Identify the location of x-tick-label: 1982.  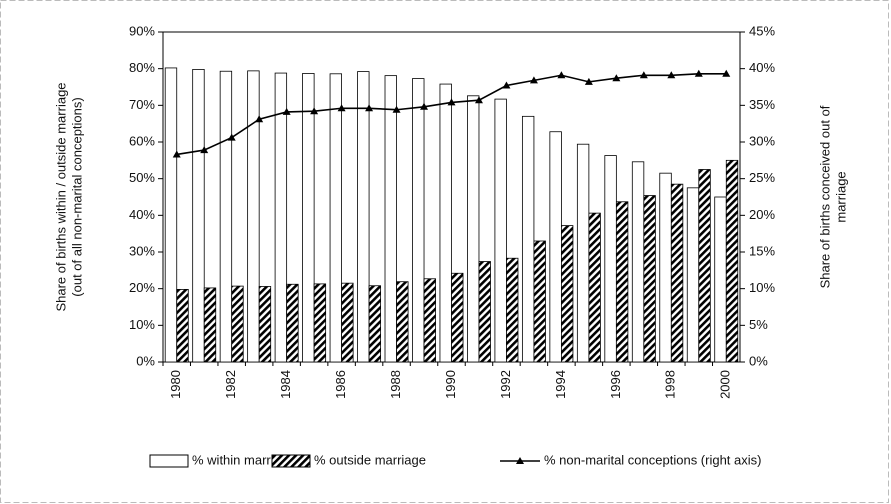
(230, 384).